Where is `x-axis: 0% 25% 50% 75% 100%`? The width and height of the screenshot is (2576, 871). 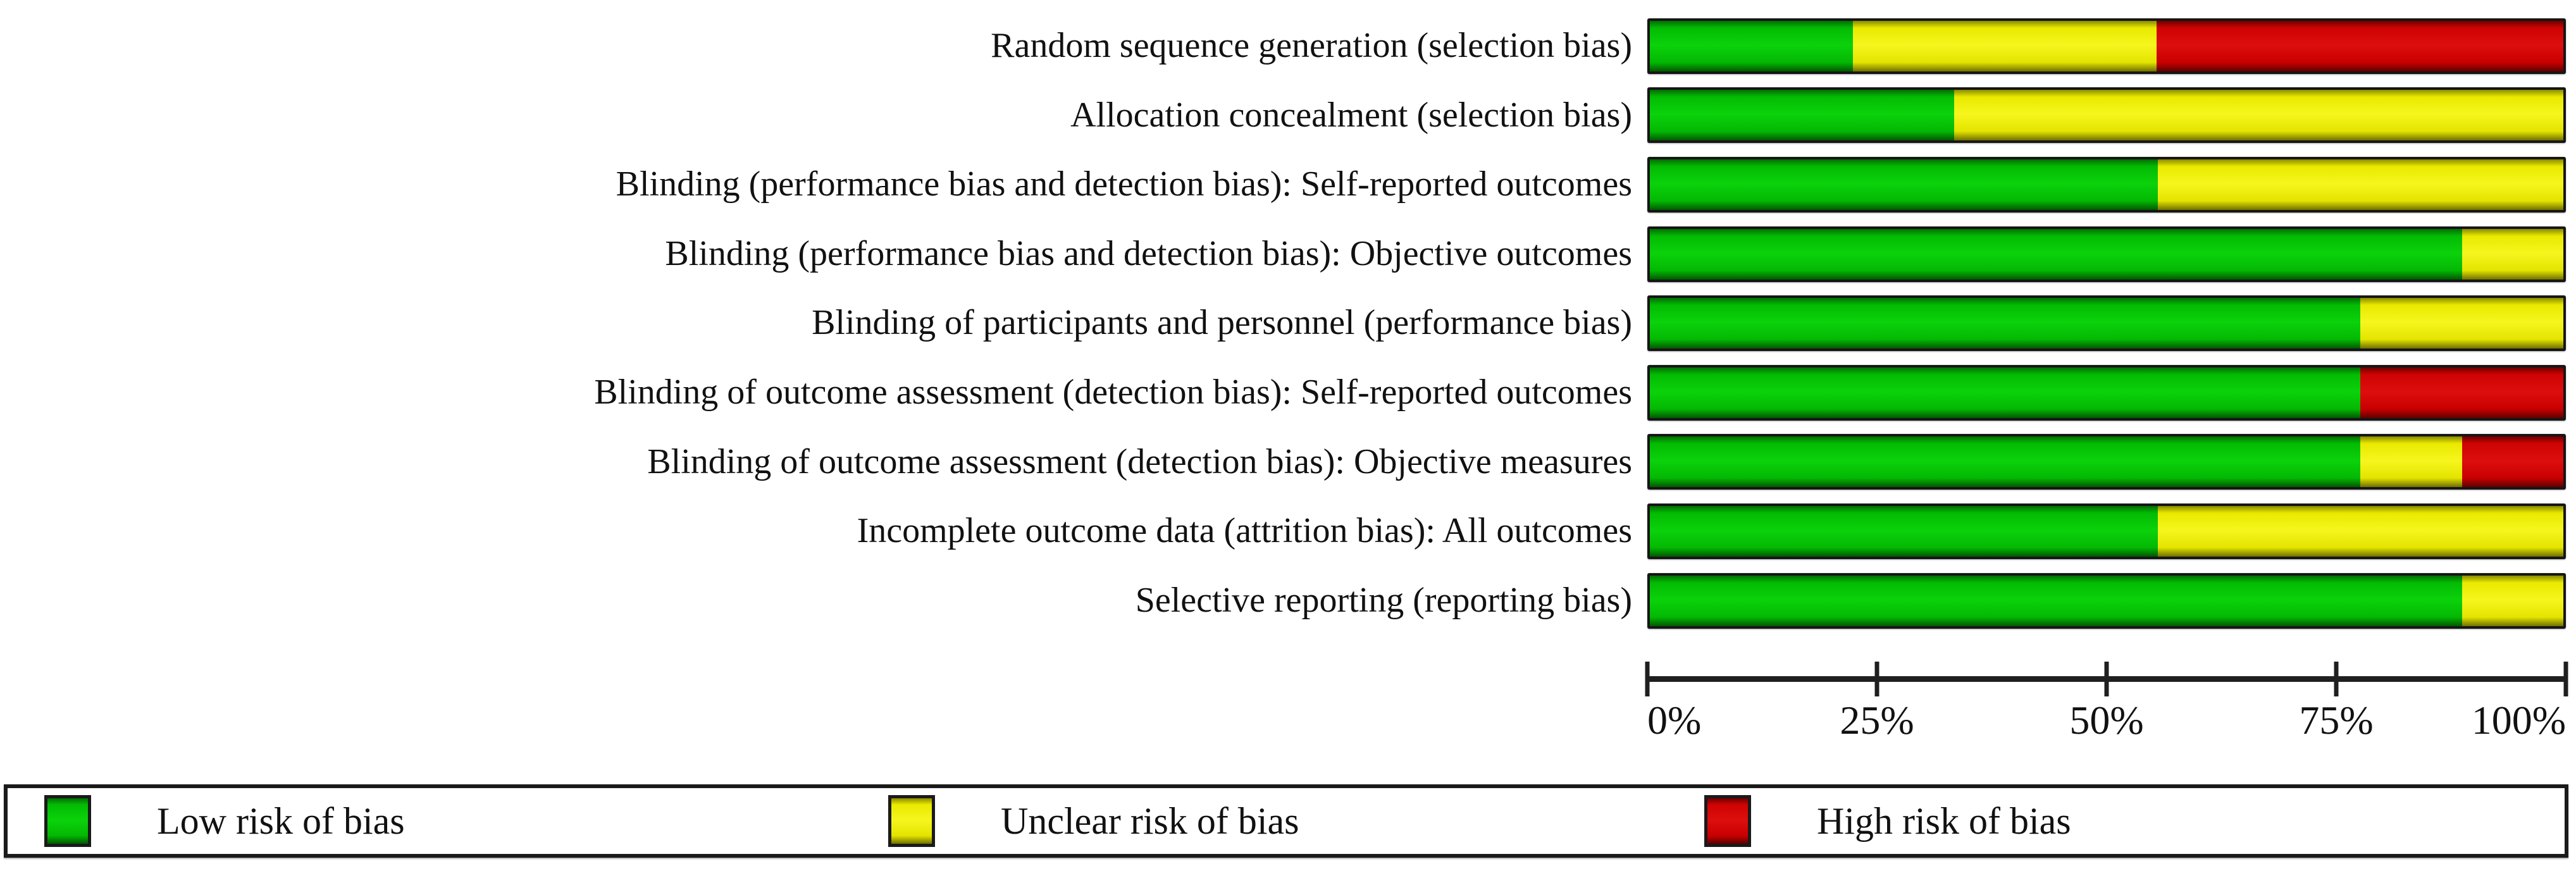
x-axis: 0% 25% 50% 75% 100% is located at coordinates (2106, 706).